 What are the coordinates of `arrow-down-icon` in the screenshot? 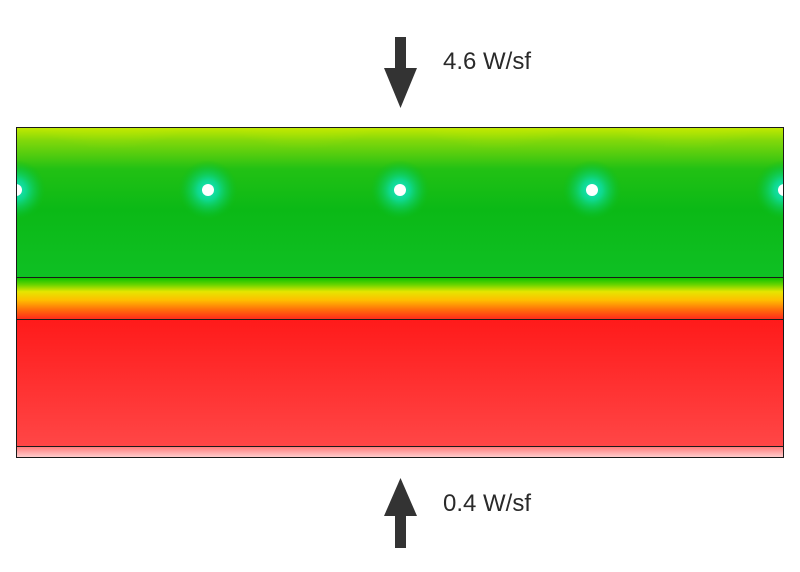 It's located at (400, 72).